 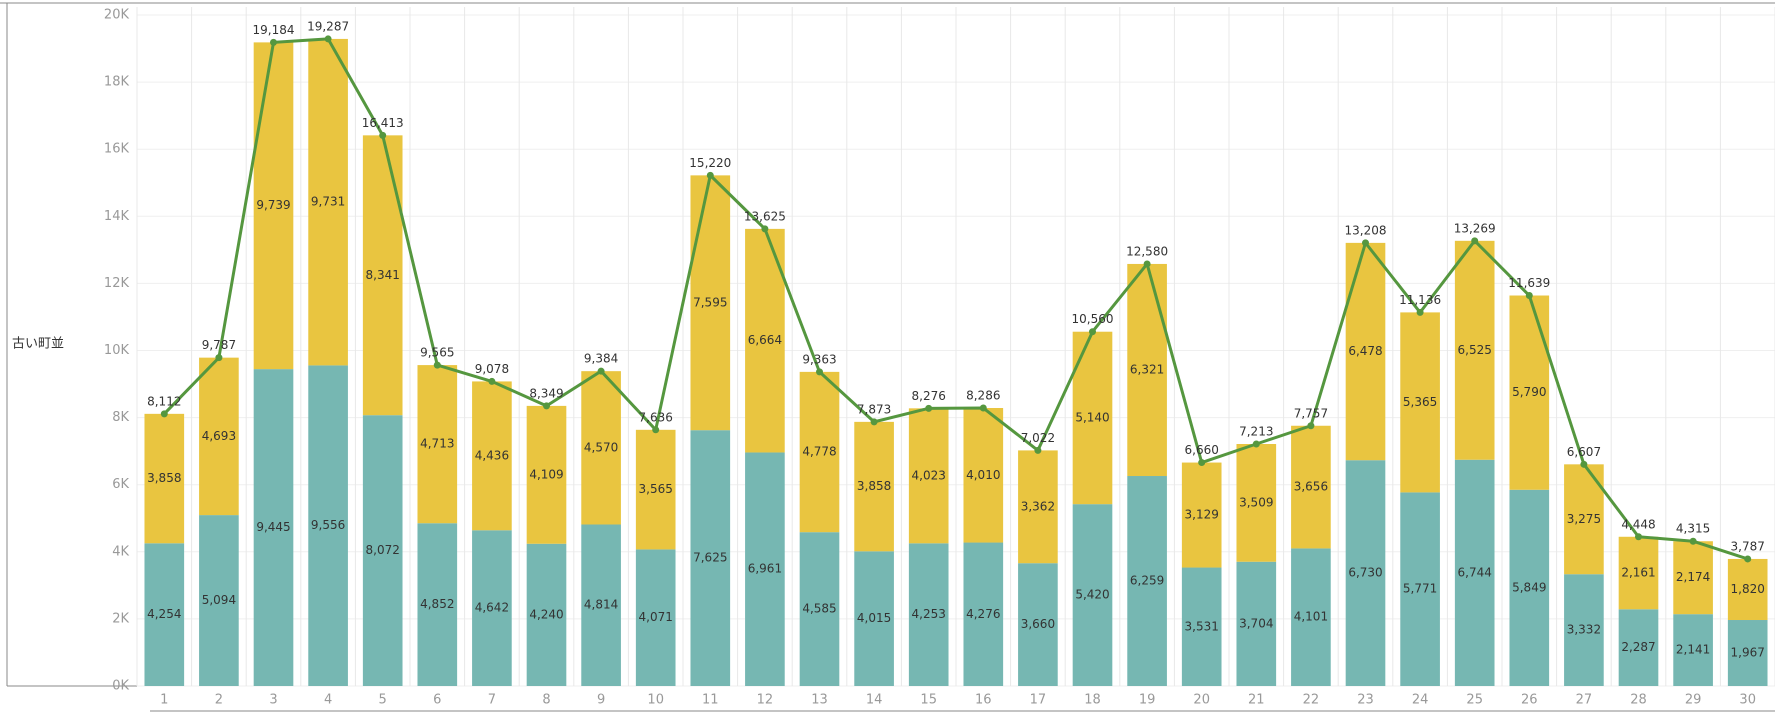 What do you see at coordinates (117, 350) in the screenshot?
I see `y-tick-label: 10K` at bounding box center [117, 350].